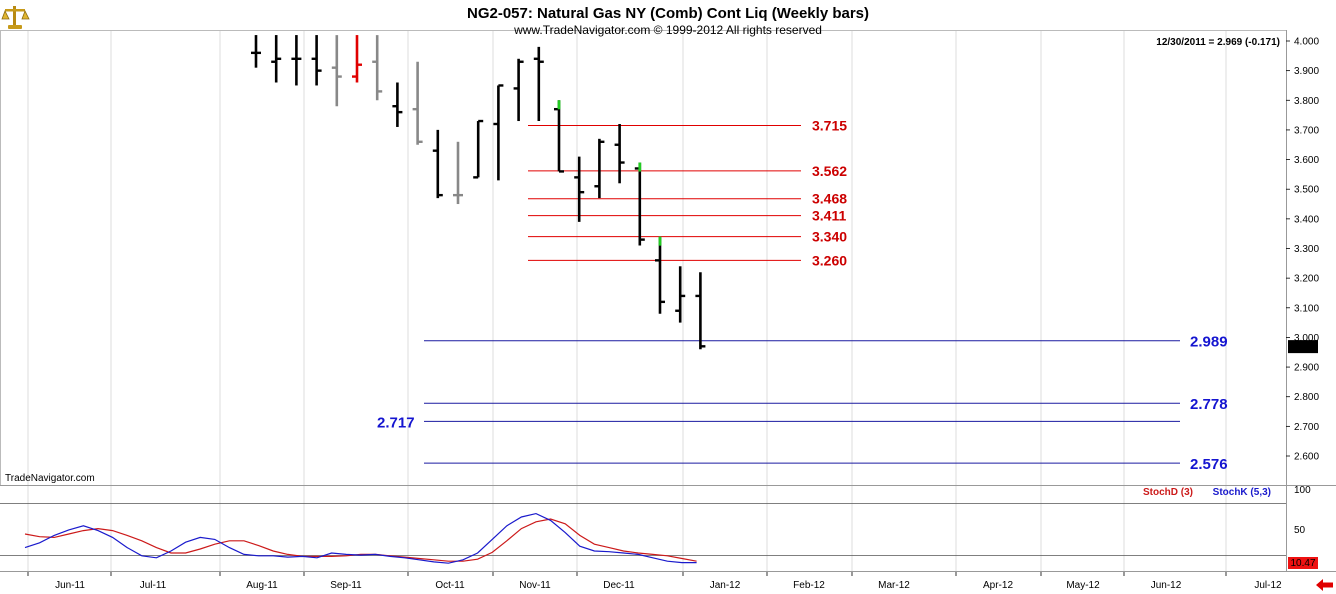  Describe the element at coordinates (70, 585) in the screenshot. I see `time-axis-label: Jun-11` at that location.